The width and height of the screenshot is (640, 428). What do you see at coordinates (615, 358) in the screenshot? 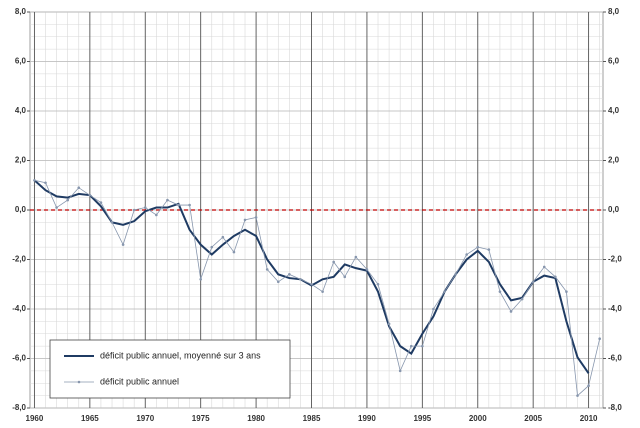
I see `y2-tick-label: -6,0` at bounding box center [615, 358].